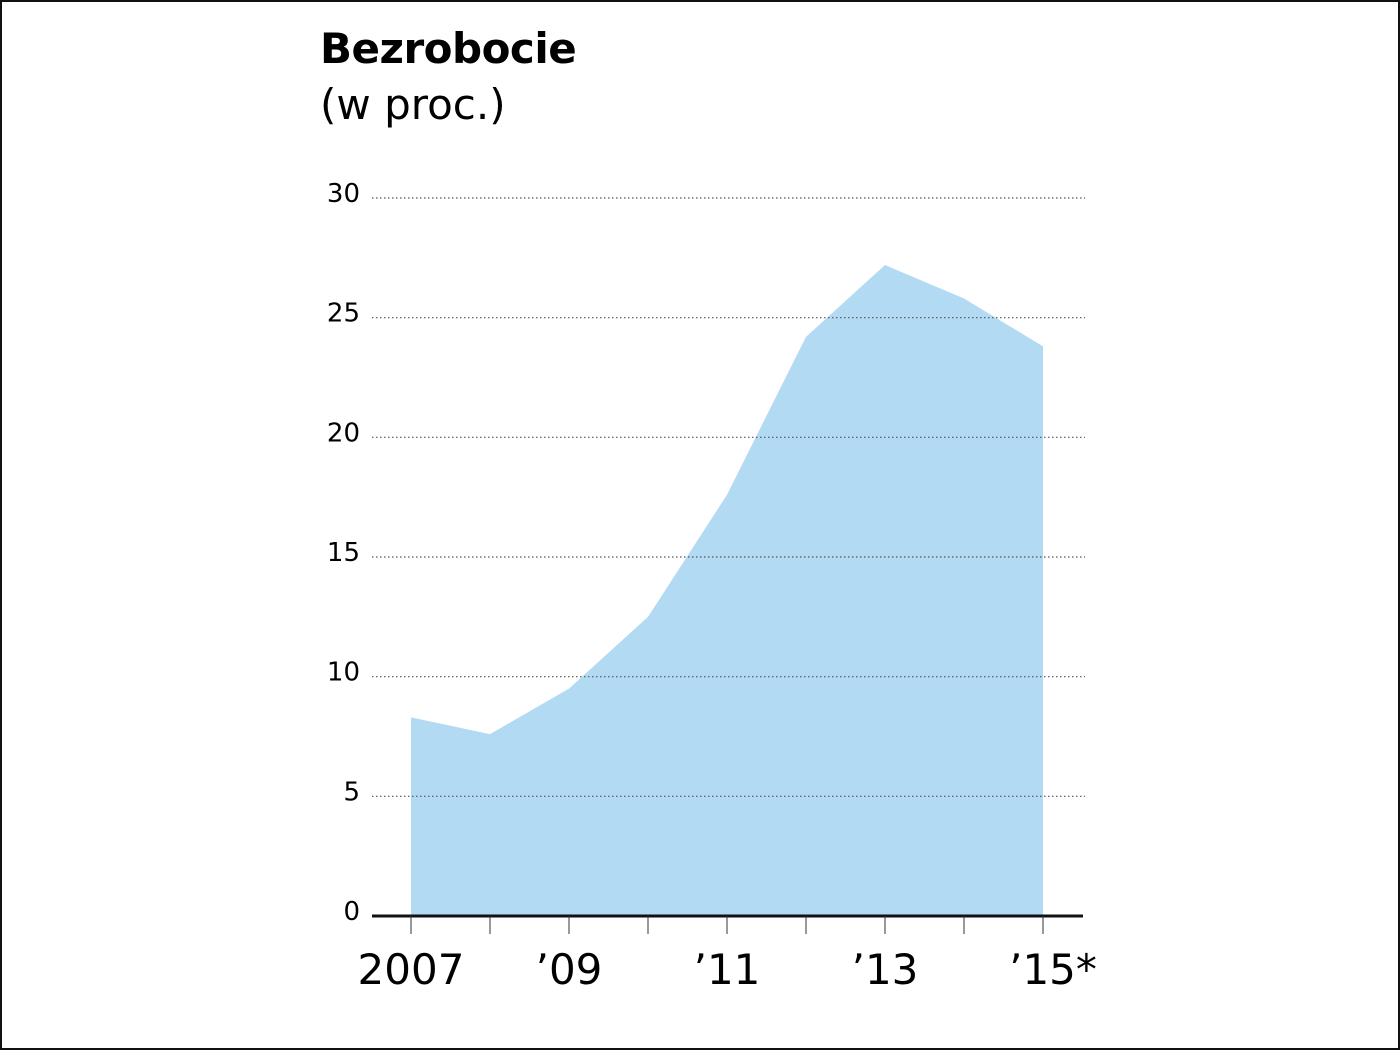 The height and width of the screenshot is (1050, 1400). Describe the element at coordinates (569, 969) in the screenshot. I see `x-tick-label: ’09` at that location.